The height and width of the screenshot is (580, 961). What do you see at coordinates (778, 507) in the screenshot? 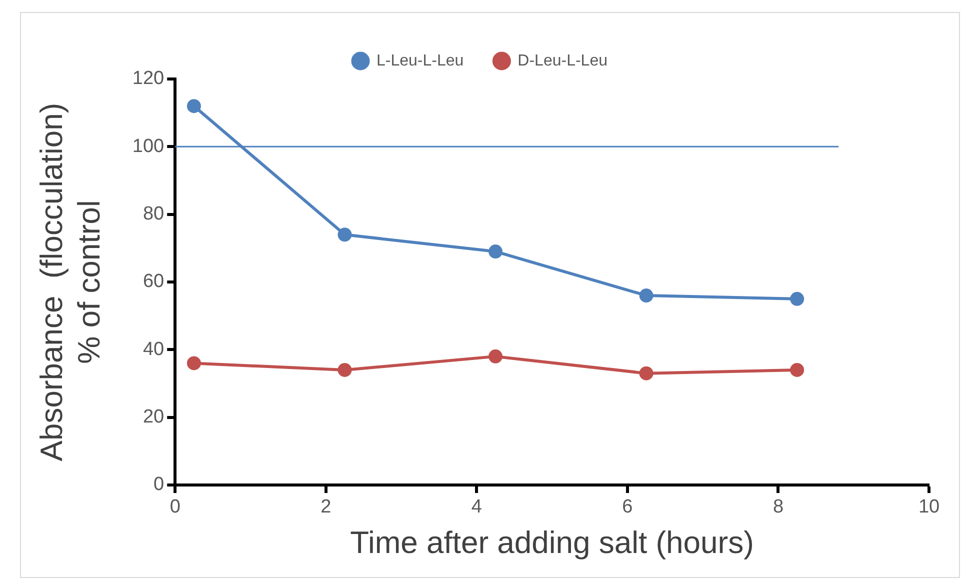
I see `x-tick-label: 8` at bounding box center [778, 507].